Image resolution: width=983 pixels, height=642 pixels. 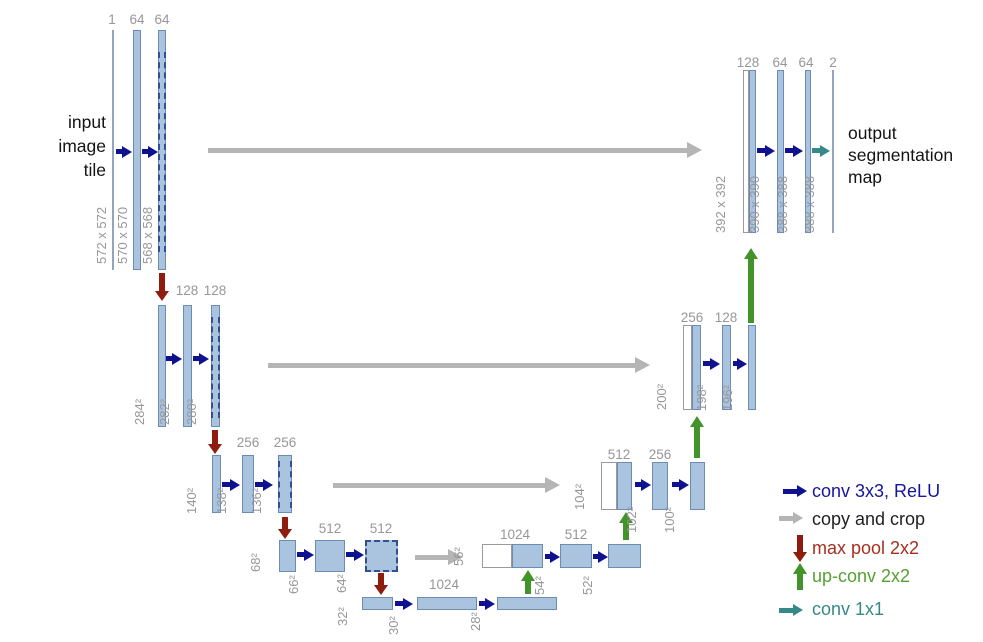 I want to click on dim-label: 568 x 568, so click(x=147, y=235).